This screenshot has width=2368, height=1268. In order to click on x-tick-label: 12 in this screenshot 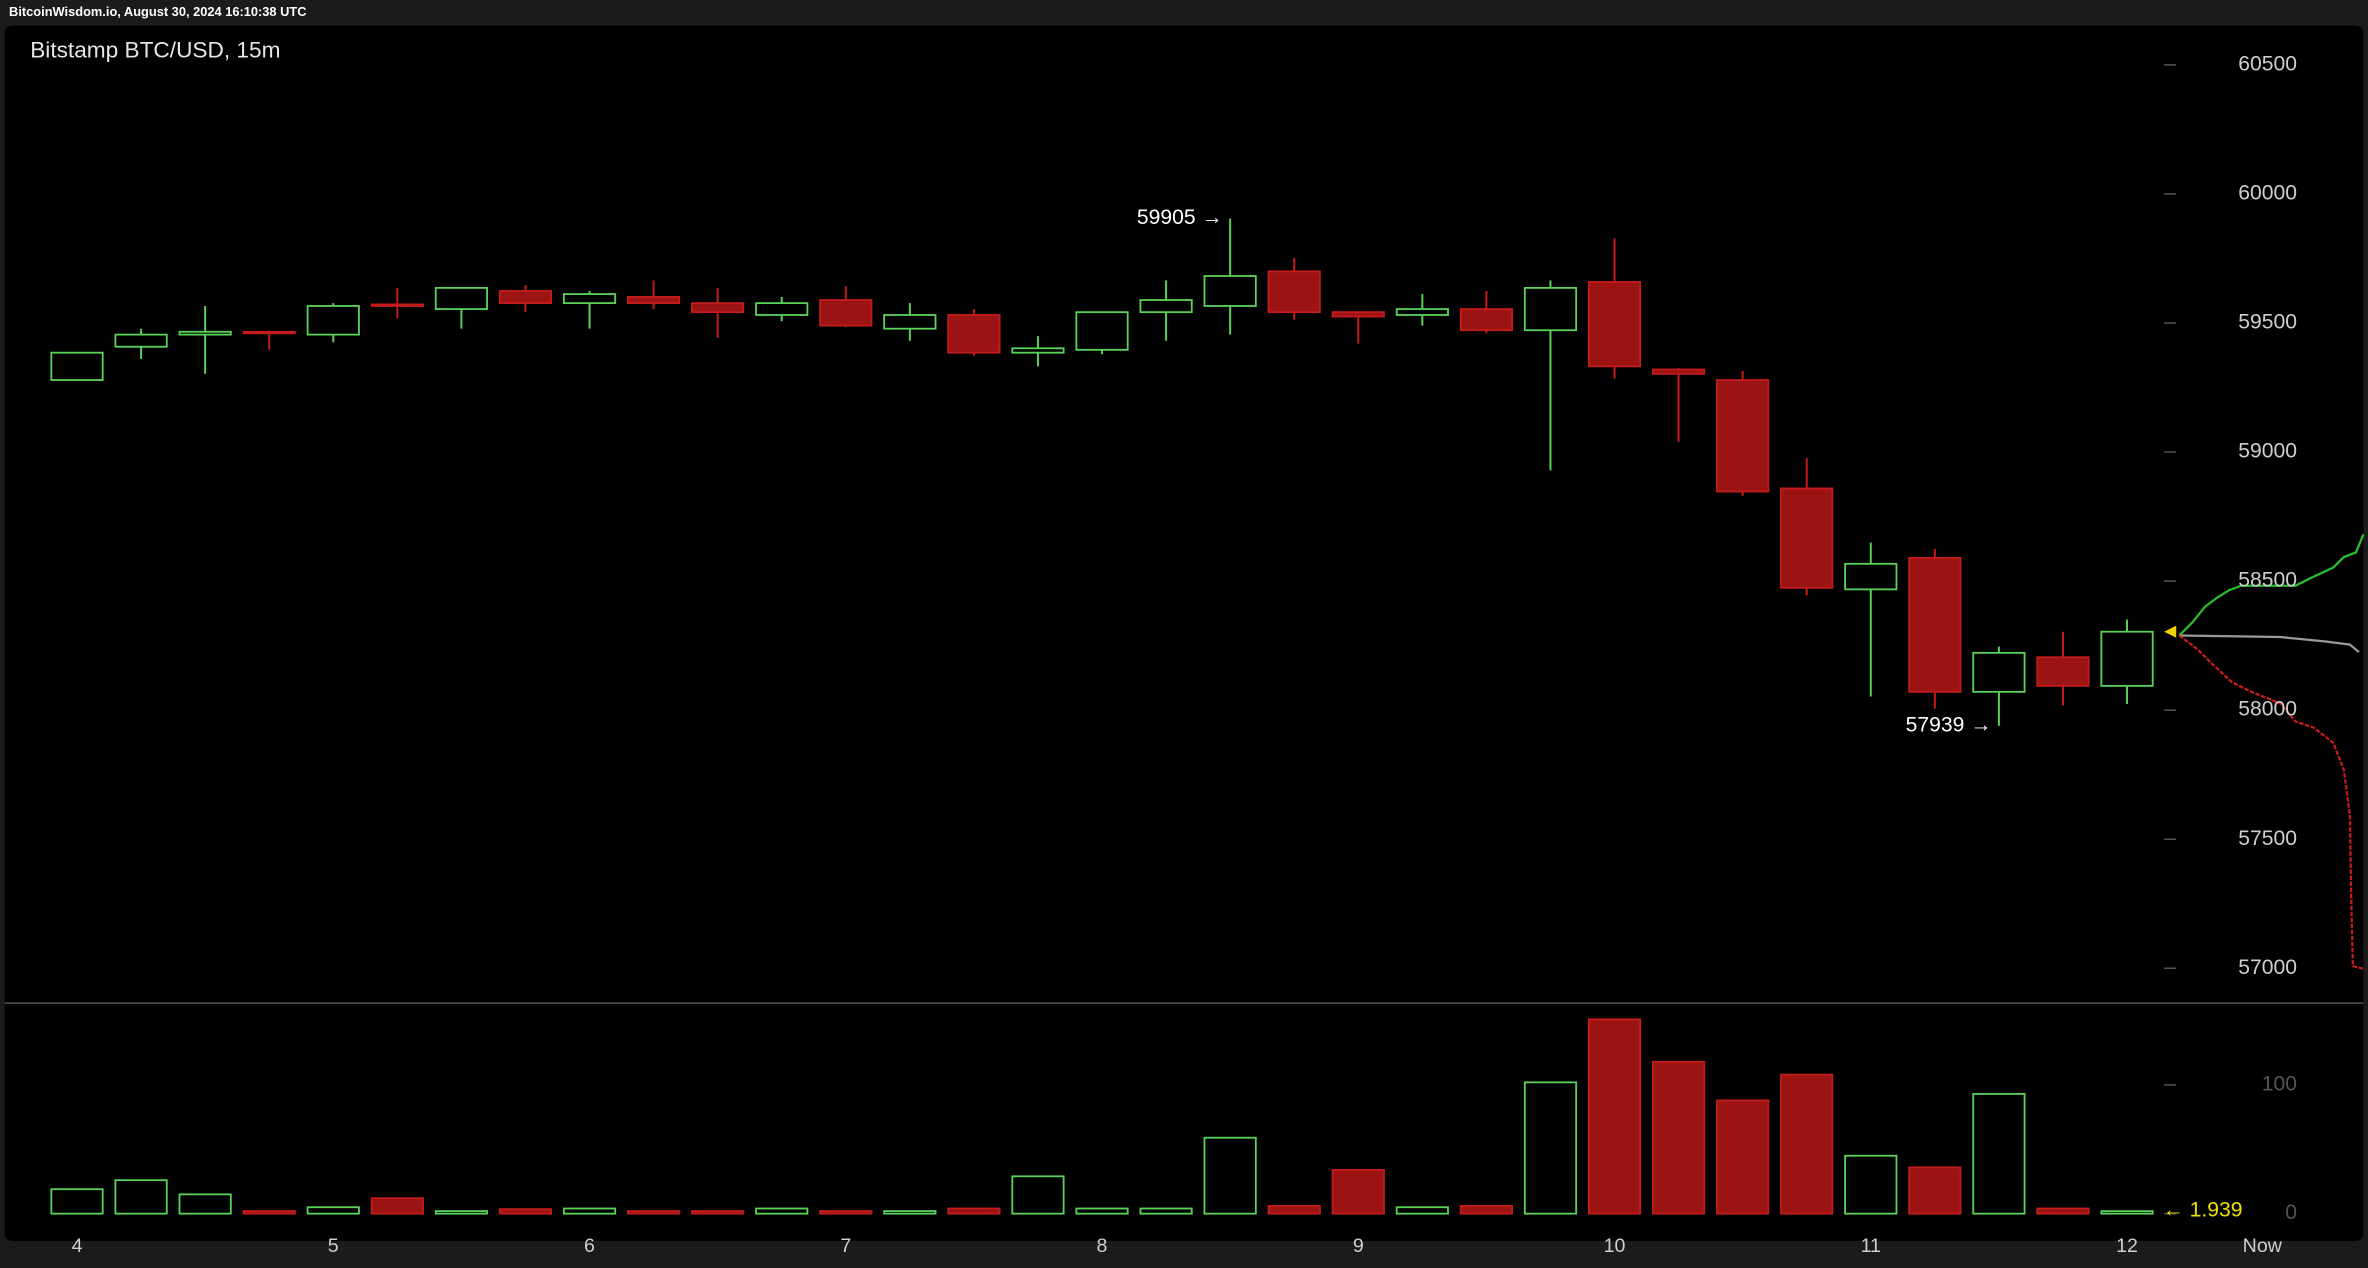, I will do `click(2127, 1246)`.